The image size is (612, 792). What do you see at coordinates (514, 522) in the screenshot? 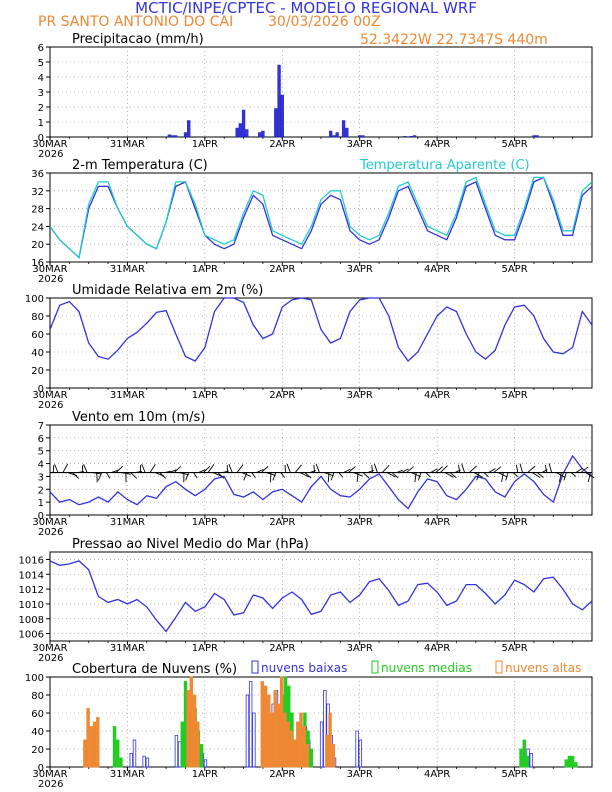
I see `wind-xlabel: 5APR` at bounding box center [514, 522].